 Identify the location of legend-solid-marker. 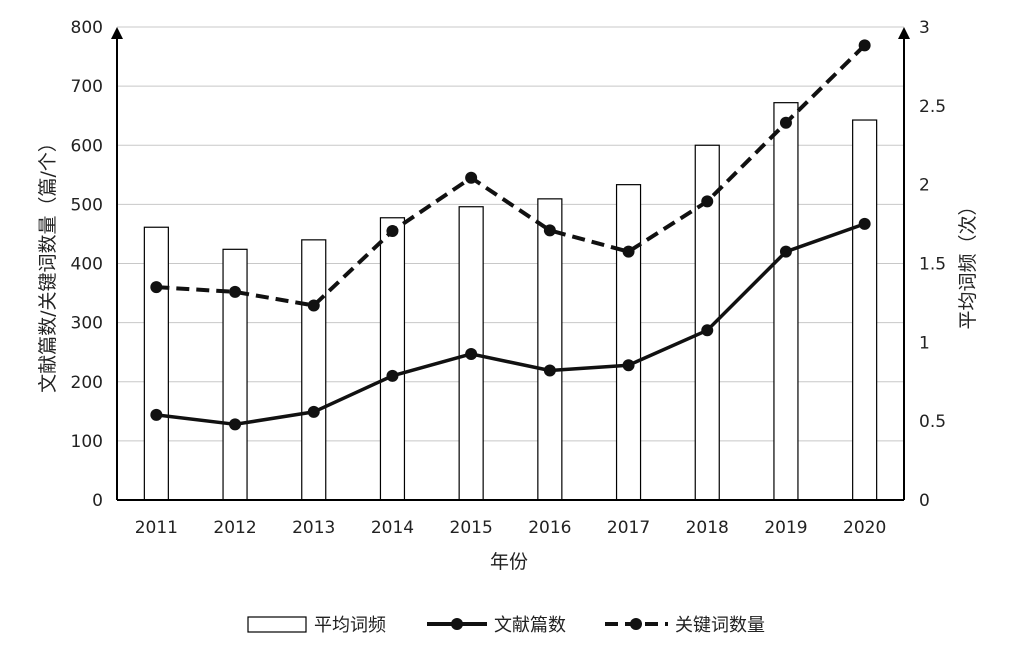
(457, 624).